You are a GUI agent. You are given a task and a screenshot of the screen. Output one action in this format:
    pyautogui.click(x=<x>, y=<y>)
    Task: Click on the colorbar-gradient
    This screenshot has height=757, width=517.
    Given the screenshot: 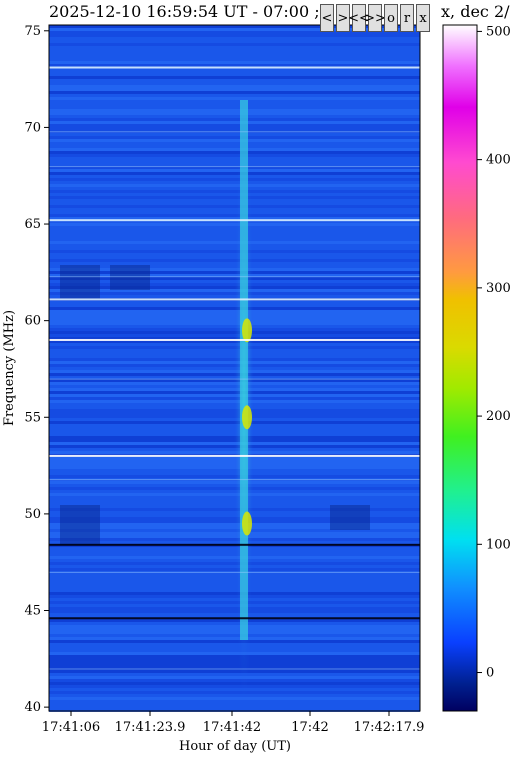 What is the action you would take?
    pyautogui.click(x=460, y=368)
    